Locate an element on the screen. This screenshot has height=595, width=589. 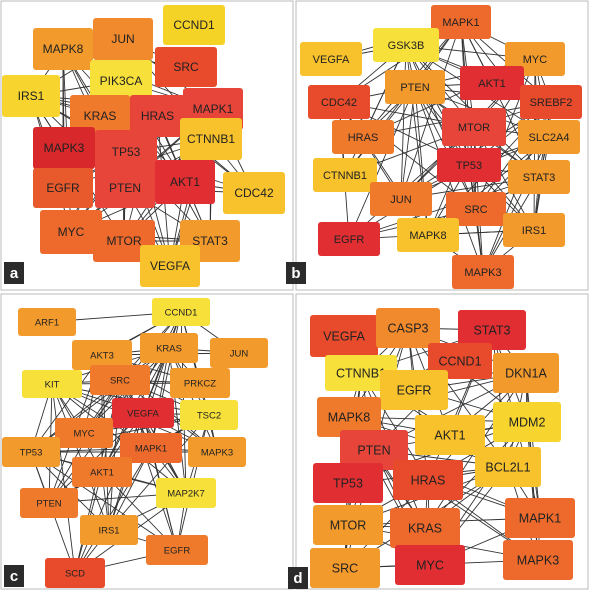
node-label: SCD is located at coordinates (75, 574).